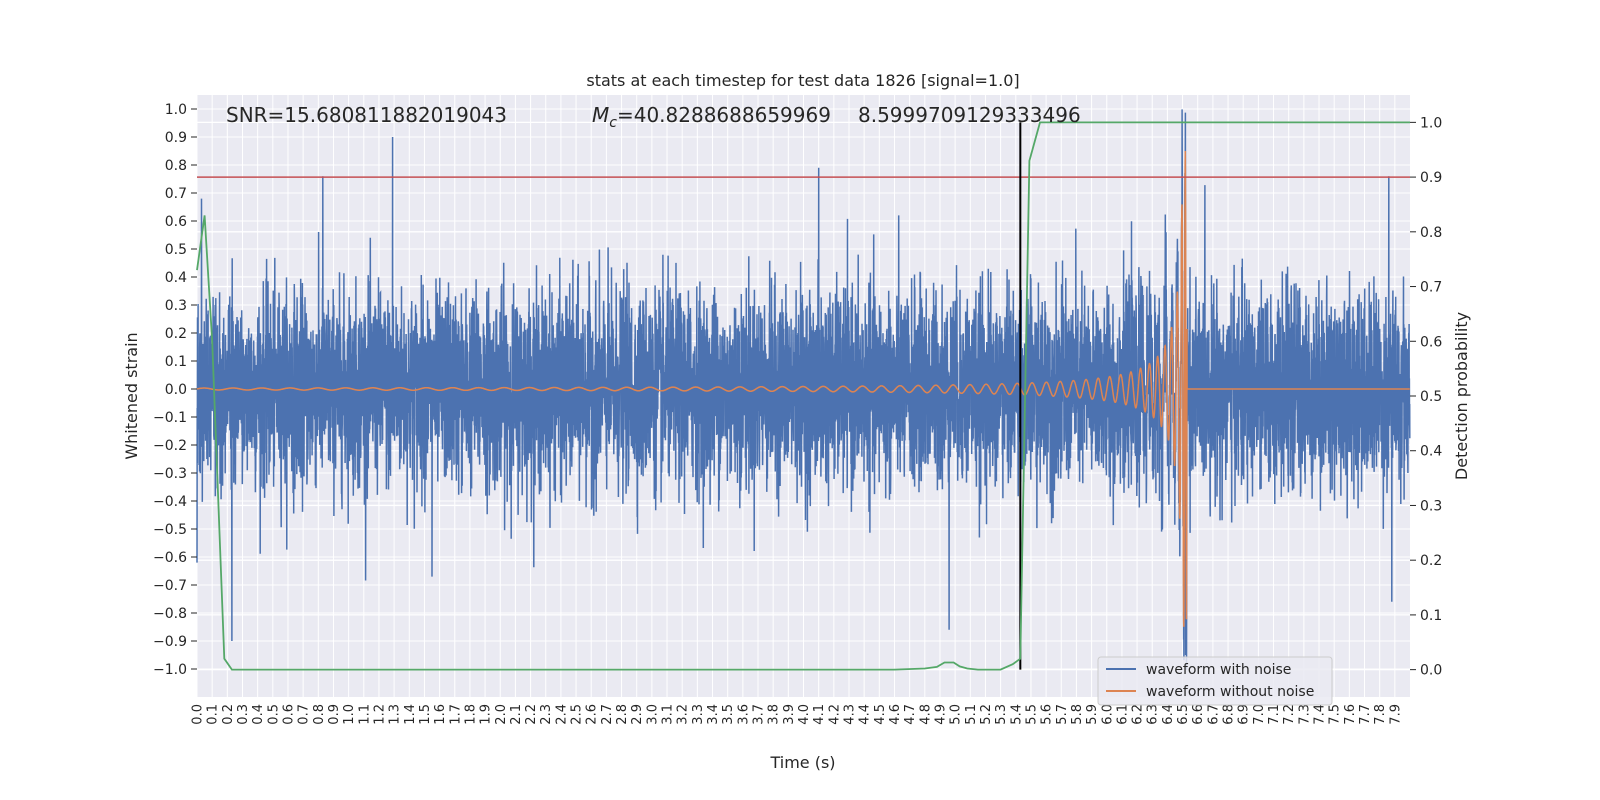 This screenshot has width=1600, height=800. I want to click on y-tick-label: 0.9, so click(176, 138).